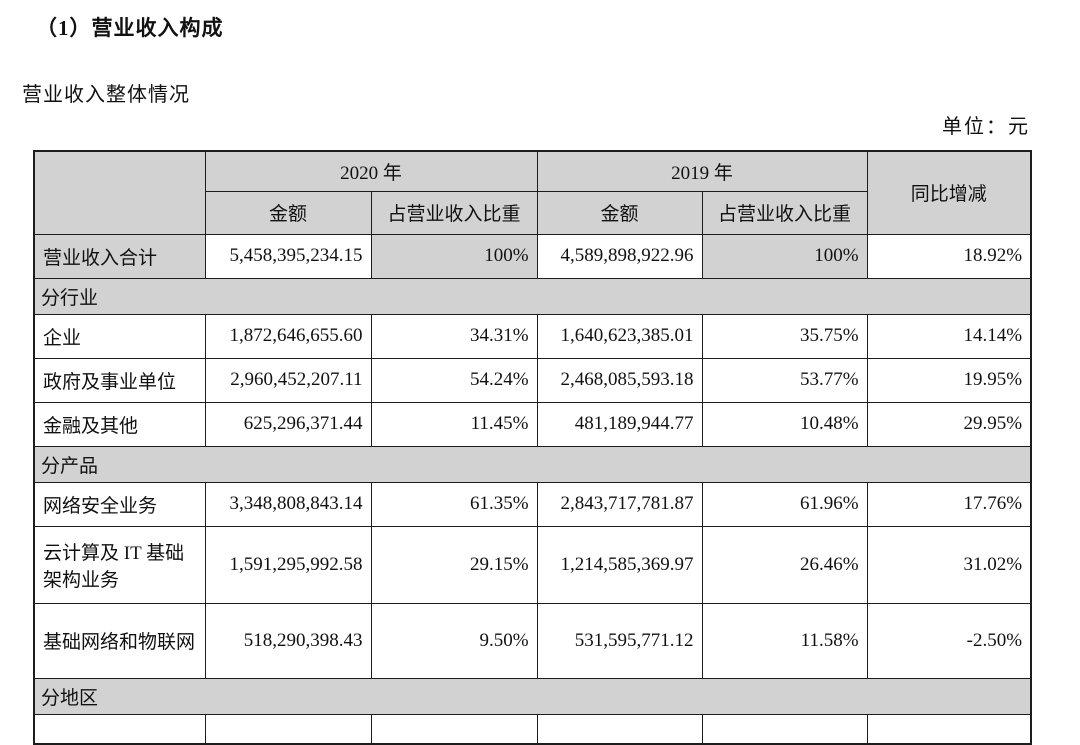 Image resolution: width=1080 pixels, height=745 pixels. I want to click on amount-2020-cell: 625,296,371.44, so click(288, 424).